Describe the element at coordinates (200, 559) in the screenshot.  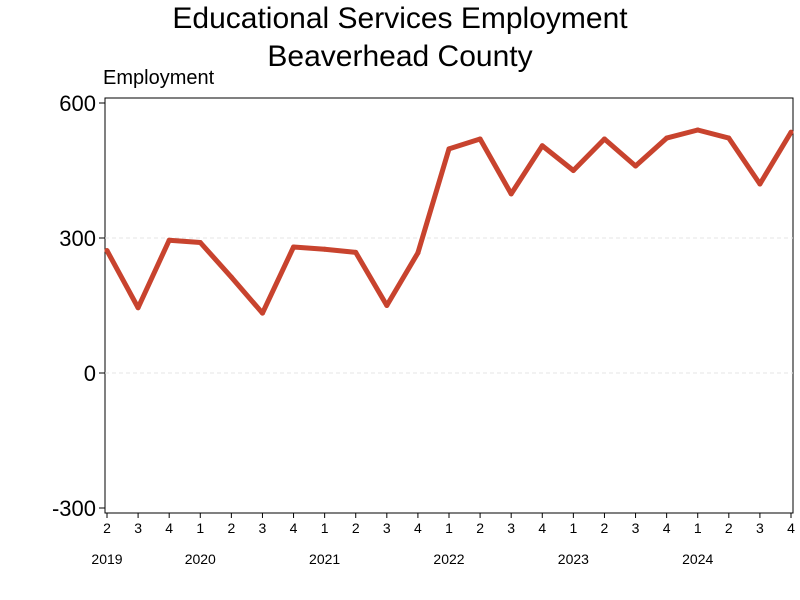
I see `x-year-label: 2020` at that location.